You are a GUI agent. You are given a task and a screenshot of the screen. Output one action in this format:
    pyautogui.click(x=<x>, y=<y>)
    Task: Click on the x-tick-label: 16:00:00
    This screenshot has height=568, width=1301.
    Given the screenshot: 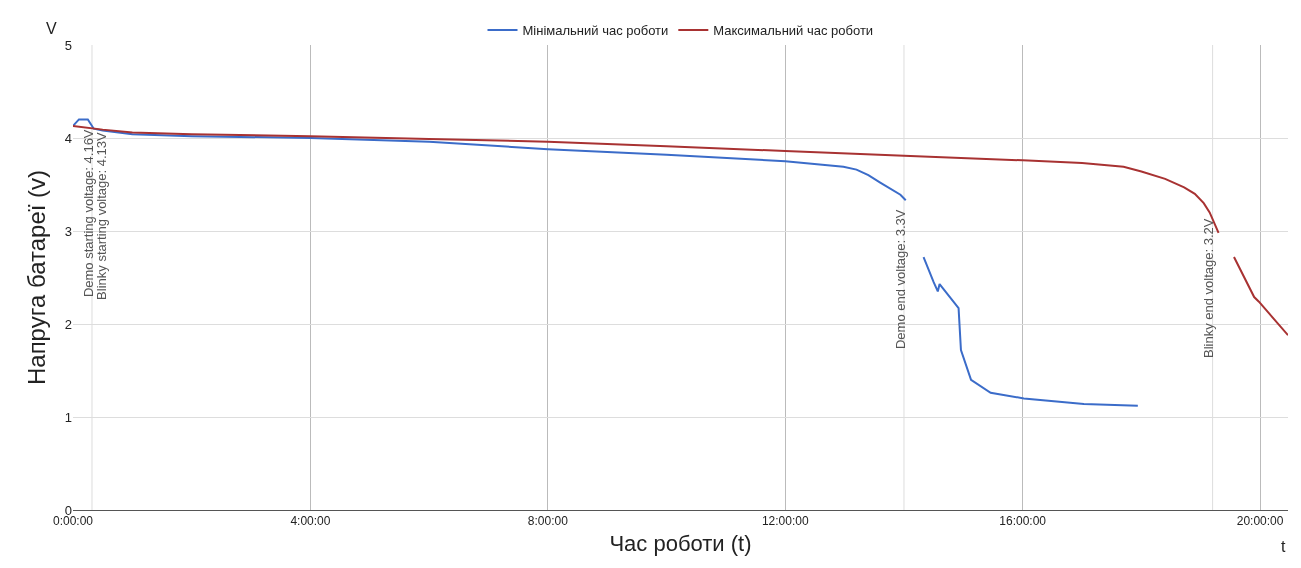 What is the action you would take?
    pyautogui.click(x=1023, y=521)
    